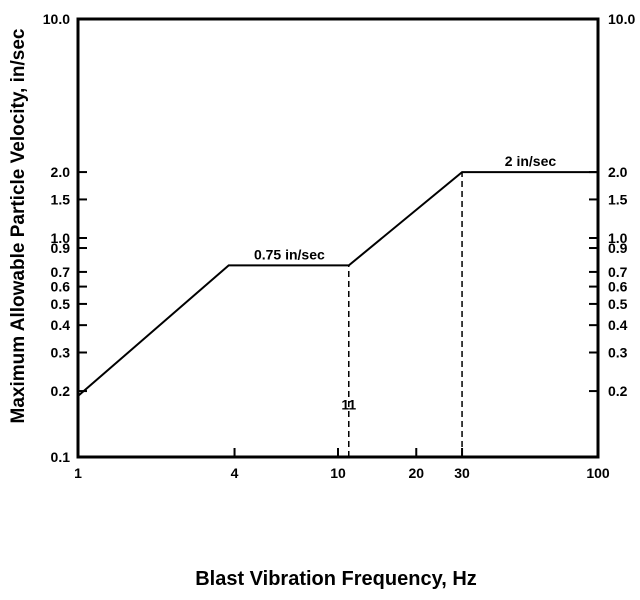  What do you see at coordinates (618, 287) in the screenshot?
I see `right-y-tick-label: 0.6` at bounding box center [618, 287].